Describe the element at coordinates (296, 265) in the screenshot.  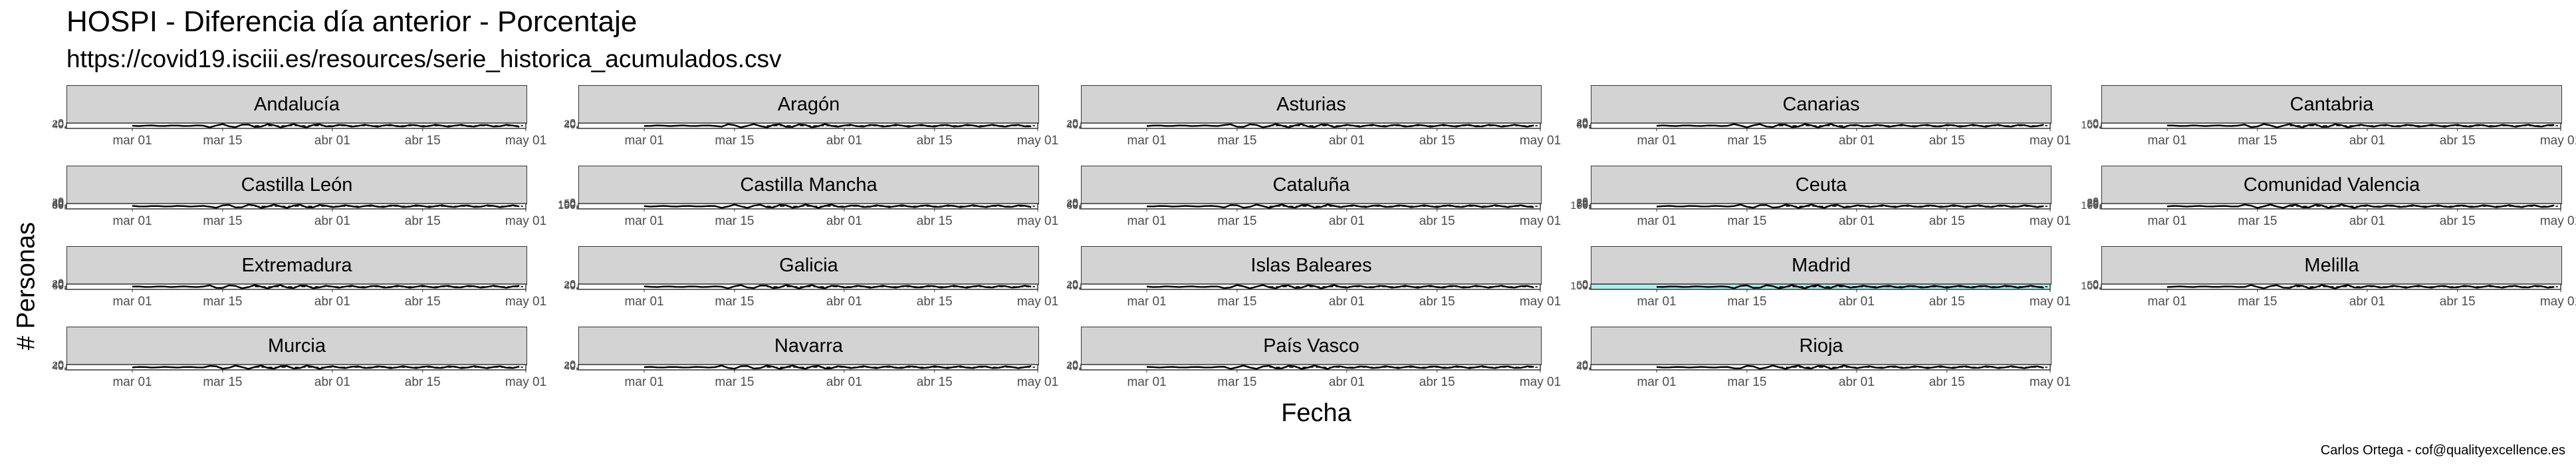
I see `facet-label: Extremadura` at that location.